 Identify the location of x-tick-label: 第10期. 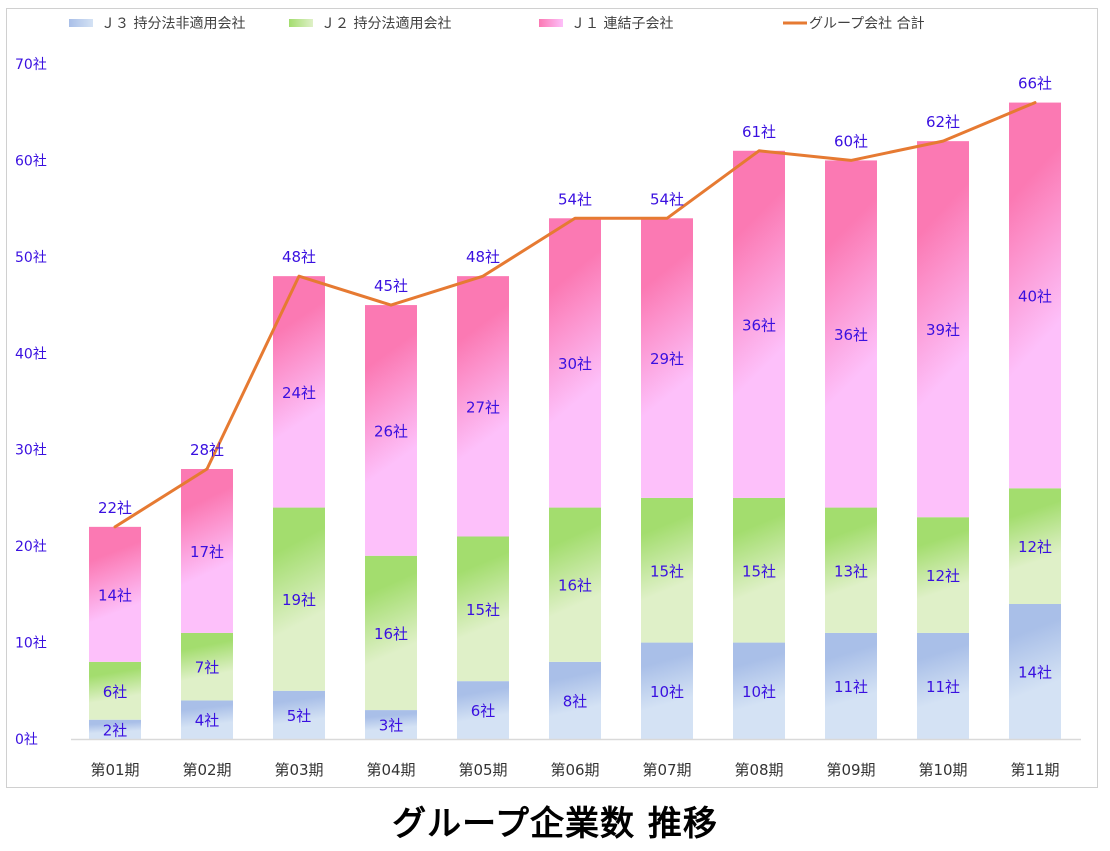
(942, 770).